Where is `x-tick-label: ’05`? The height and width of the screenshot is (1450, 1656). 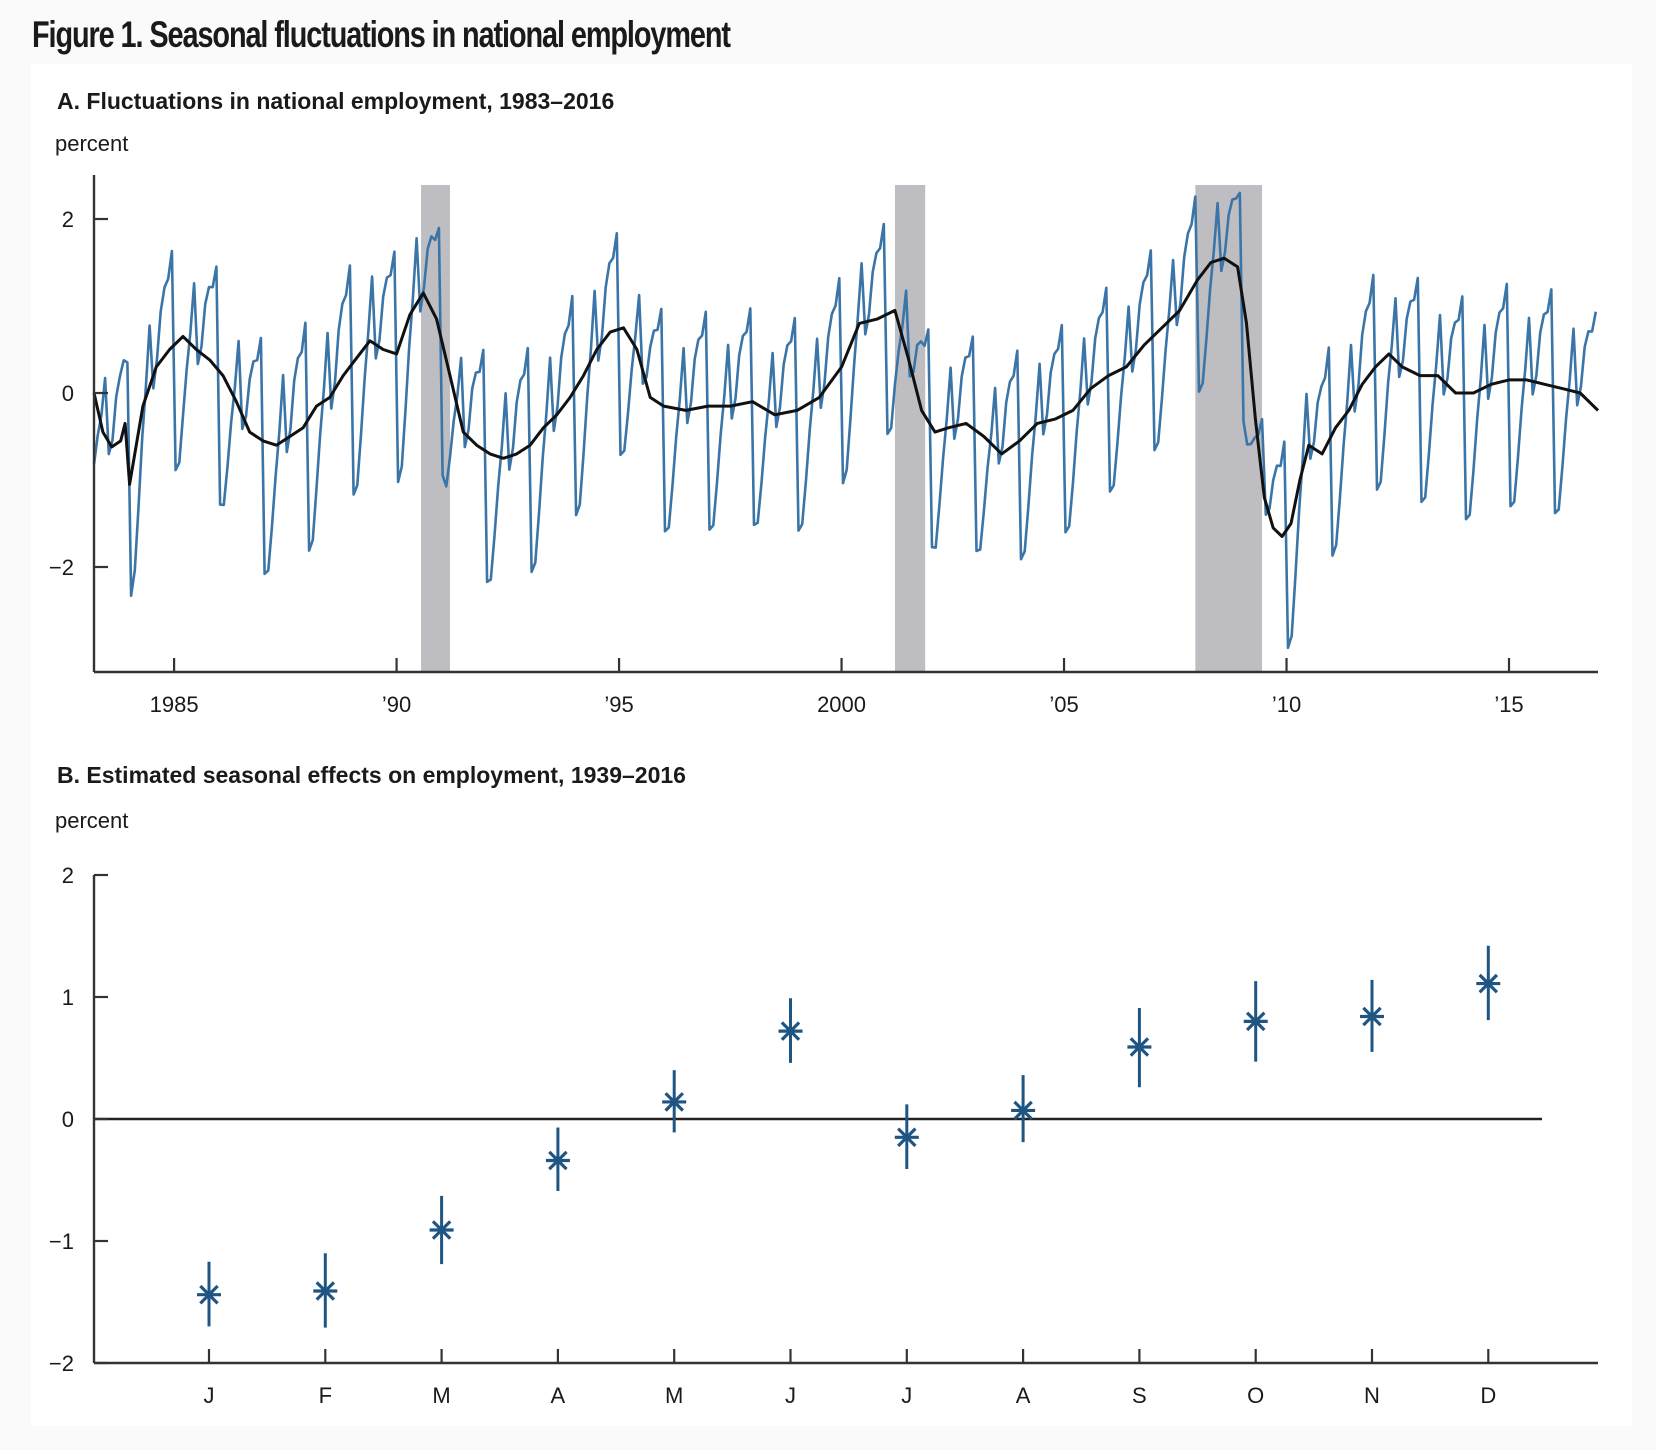
x-tick-label: ’05 is located at coordinates (1063, 704).